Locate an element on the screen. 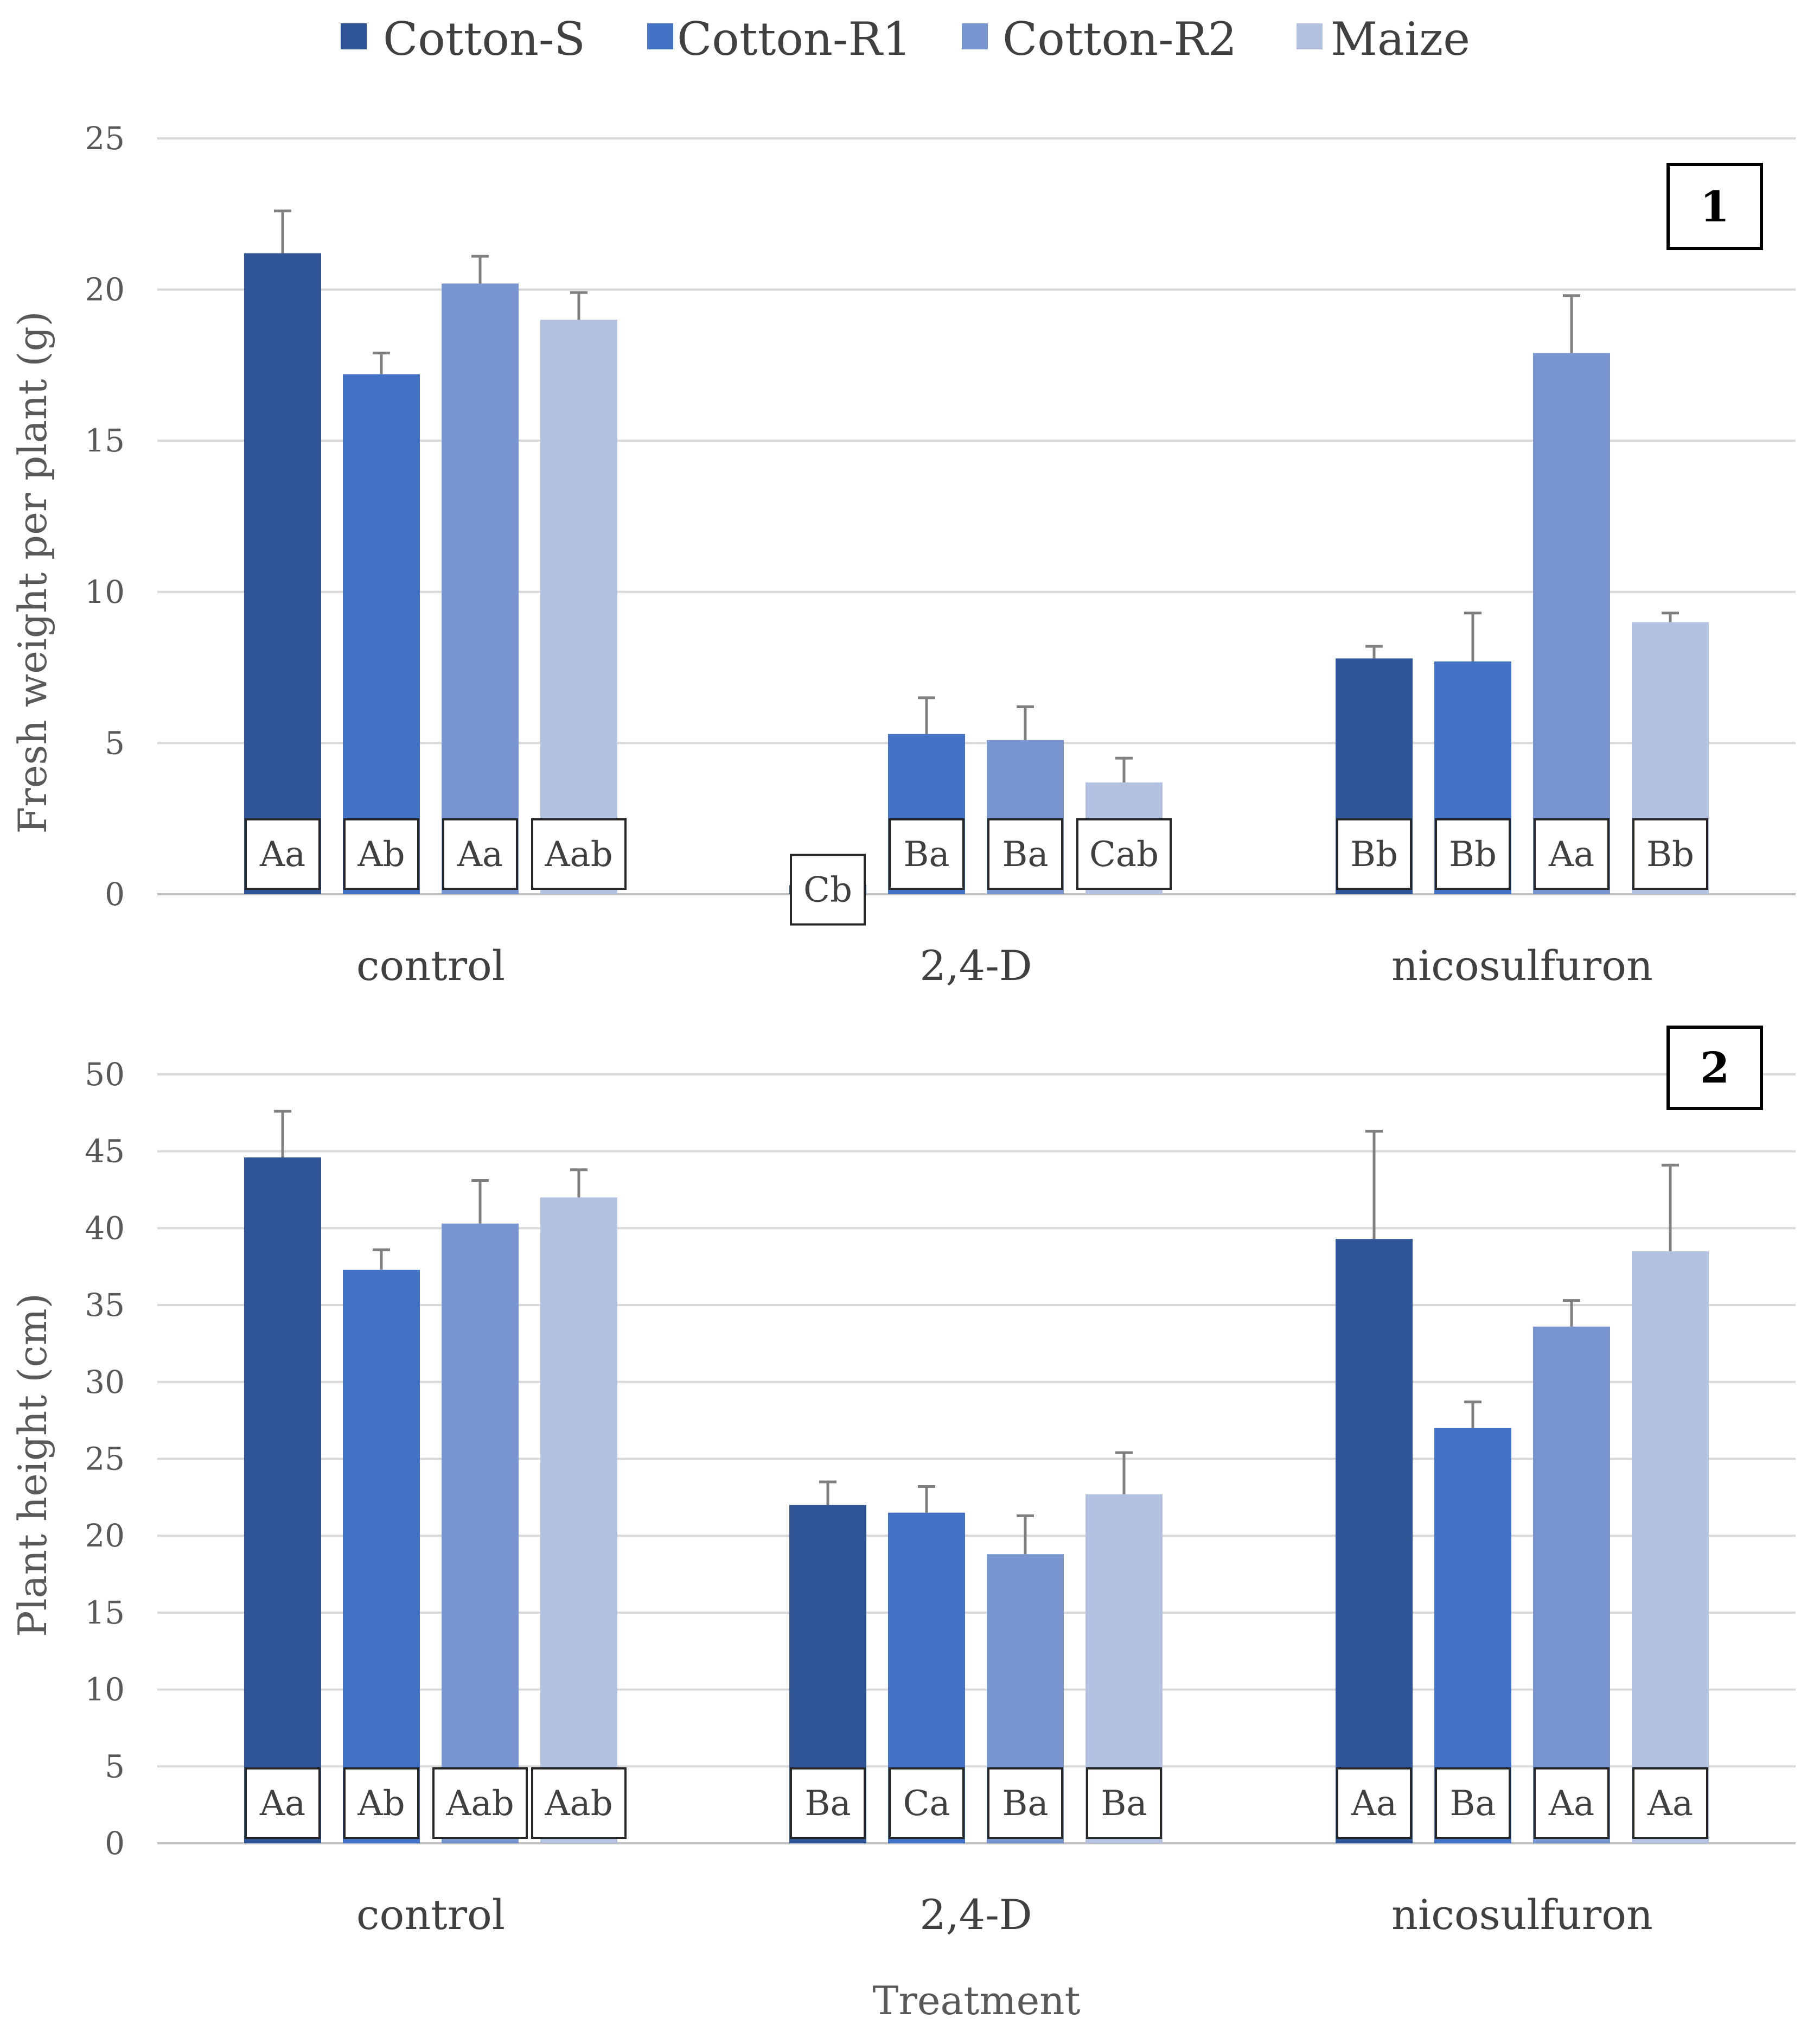 This screenshot has height=2037, width=1820. legend-label: Maize is located at coordinates (1400, 39).